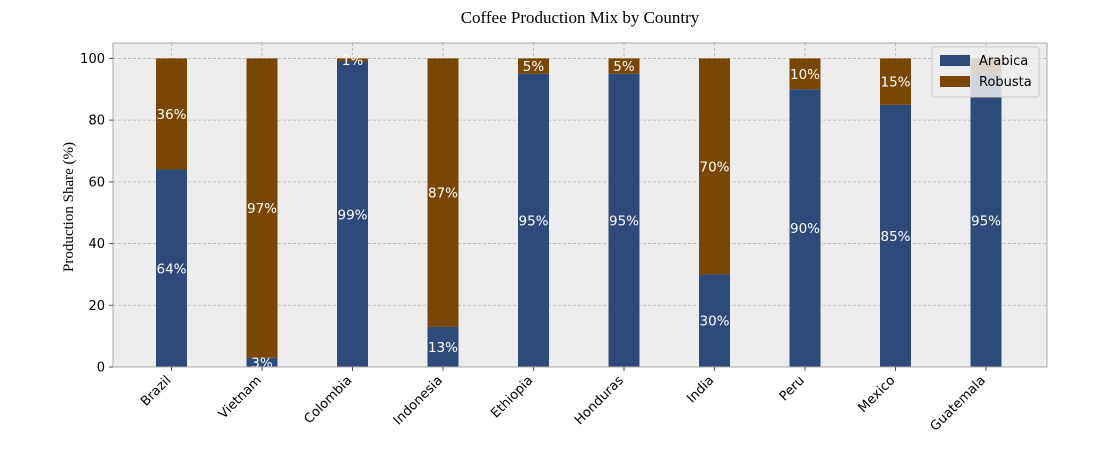 Image resolution: width=1099 pixels, height=453 pixels. What do you see at coordinates (329, 400) in the screenshot?
I see `x-tick-label: Colombia` at bounding box center [329, 400].